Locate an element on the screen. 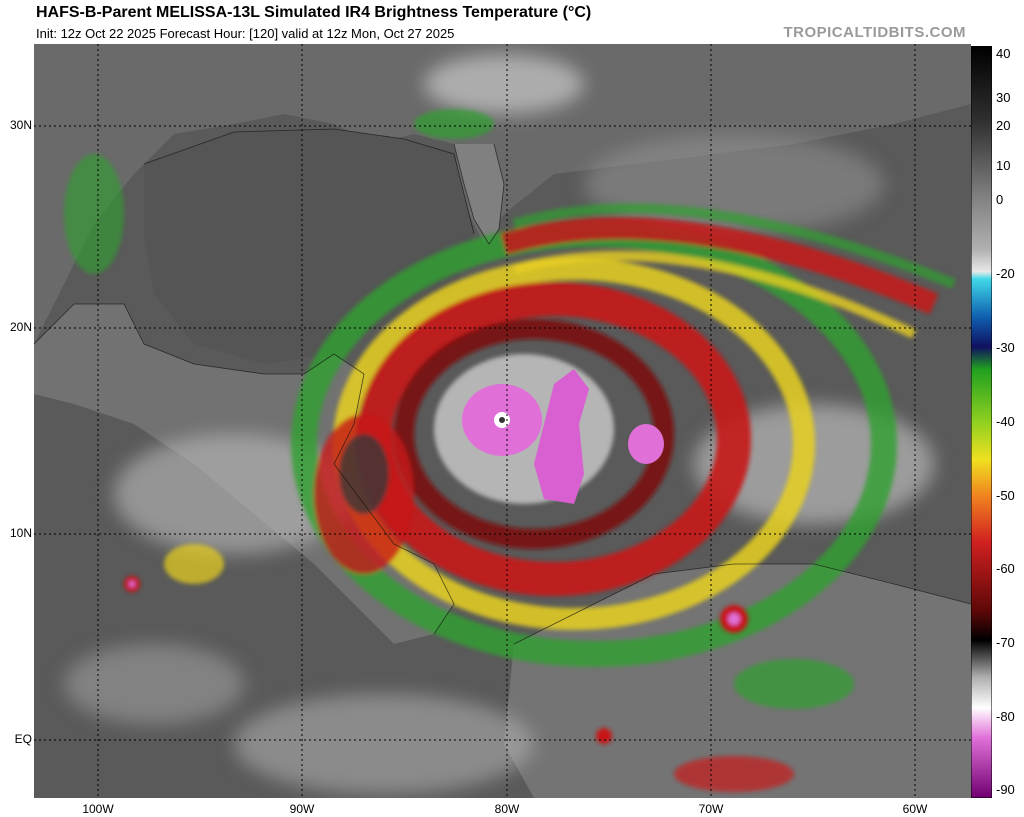  colorbar-label: -60 is located at coordinates (1005, 568).